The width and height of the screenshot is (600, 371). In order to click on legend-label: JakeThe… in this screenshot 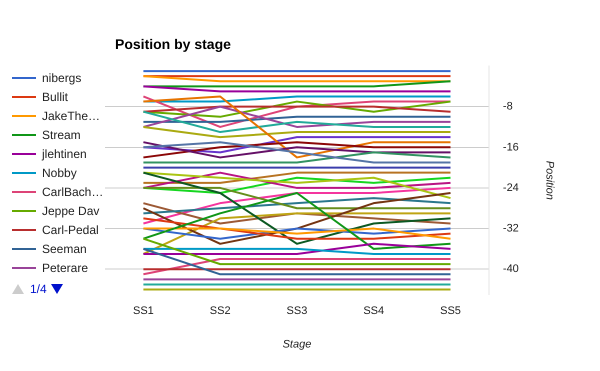, I will do `click(71, 115)`.